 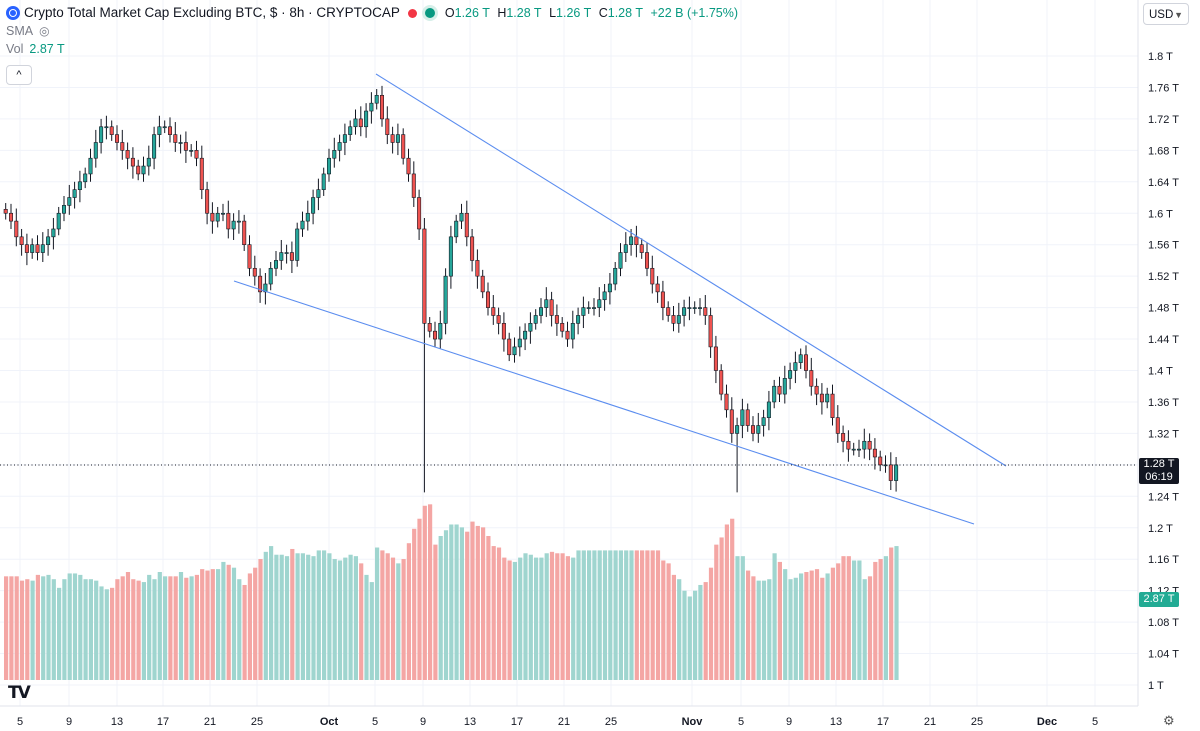 What do you see at coordinates (1169, 720) in the screenshot?
I see `settings-gear-icon: ⚙` at bounding box center [1169, 720].